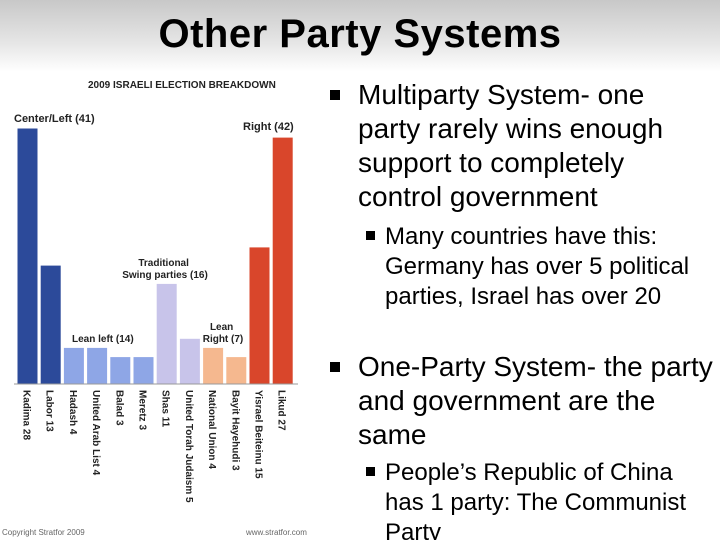 This screenshot has height=545, width=720. I want to click on category-label-1: Labor 13, so click(49, 411).